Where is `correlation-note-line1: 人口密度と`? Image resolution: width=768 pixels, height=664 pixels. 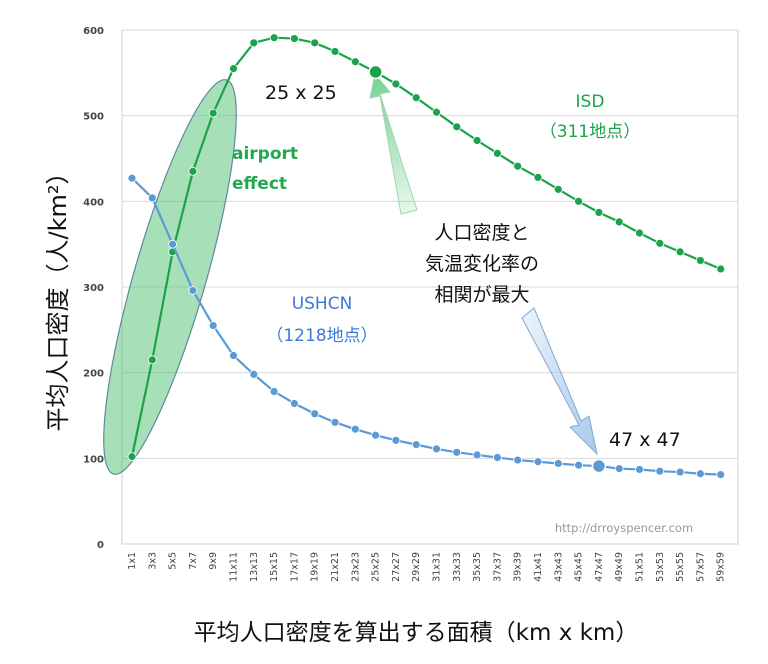 correlation-note-line1: 人口密度と is located at coordinates (481, 233).